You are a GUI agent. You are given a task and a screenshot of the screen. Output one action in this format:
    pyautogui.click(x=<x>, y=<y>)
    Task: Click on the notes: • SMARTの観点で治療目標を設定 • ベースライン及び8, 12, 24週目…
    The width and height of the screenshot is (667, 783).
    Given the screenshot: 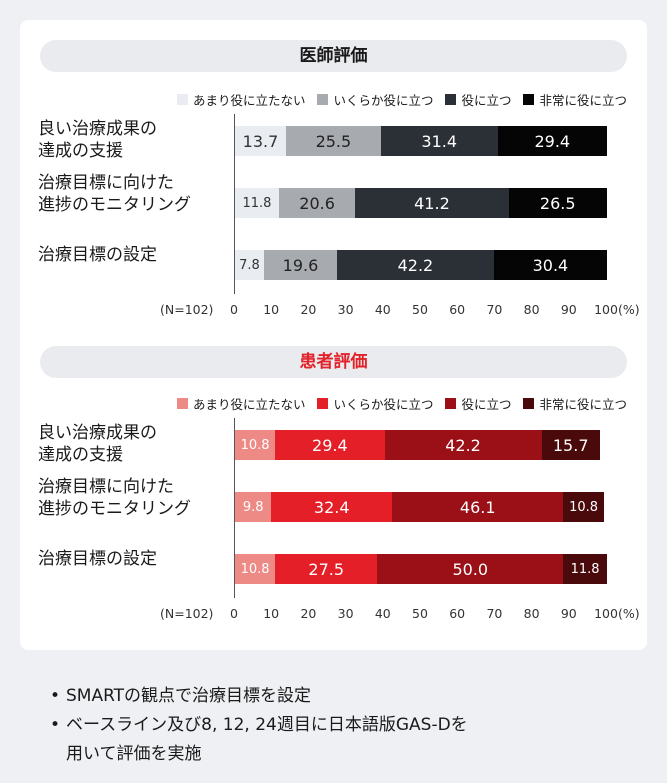 What is the action you would take?
    pyautogui.click(x=259, y=725)
    